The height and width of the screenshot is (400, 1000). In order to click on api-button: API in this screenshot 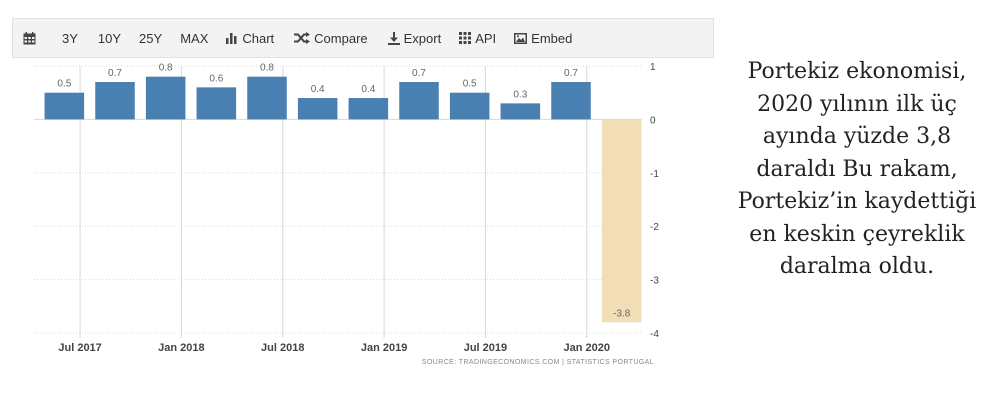, I will do `click(476, 38)`.